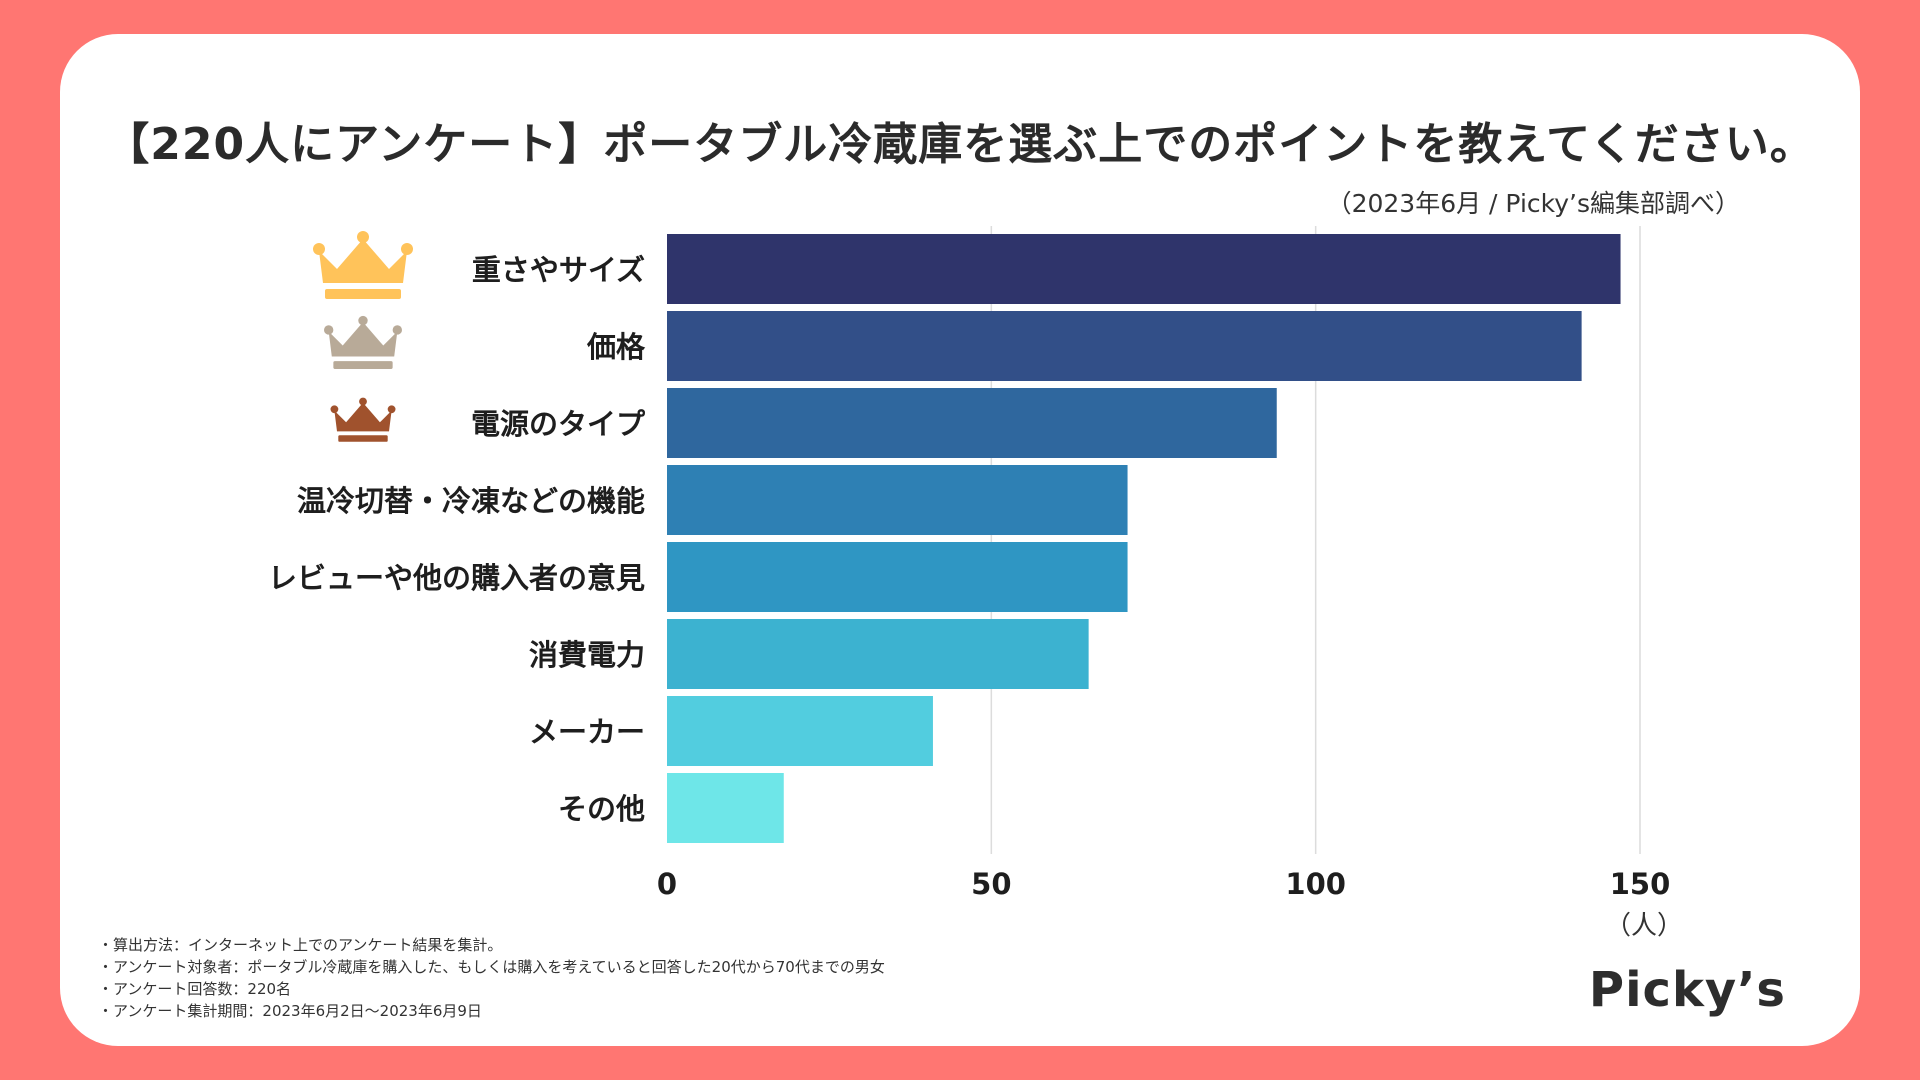 The height and width of the screenshot is (1080, 1920). Describe the element at coordinates (1644, 926) in the screenshot. I see `x-unit-label: （人）` at that location.